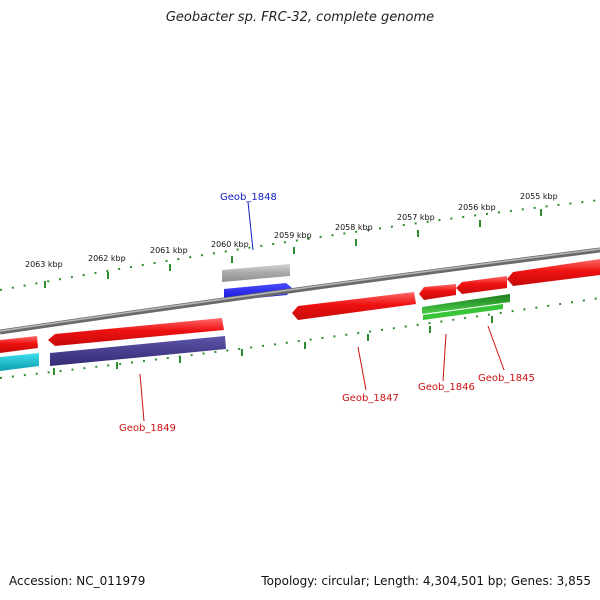  I want to click on gene-red-mid, so click(481, 285).